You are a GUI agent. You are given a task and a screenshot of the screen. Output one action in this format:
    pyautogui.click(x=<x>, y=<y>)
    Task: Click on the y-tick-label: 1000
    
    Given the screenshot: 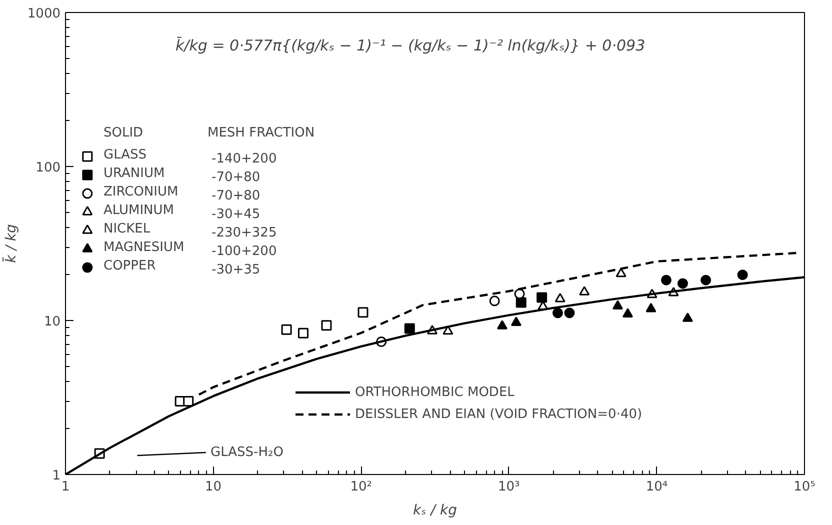 What is the action you would take?
    pyautogui.click(x=44, y=14)
    